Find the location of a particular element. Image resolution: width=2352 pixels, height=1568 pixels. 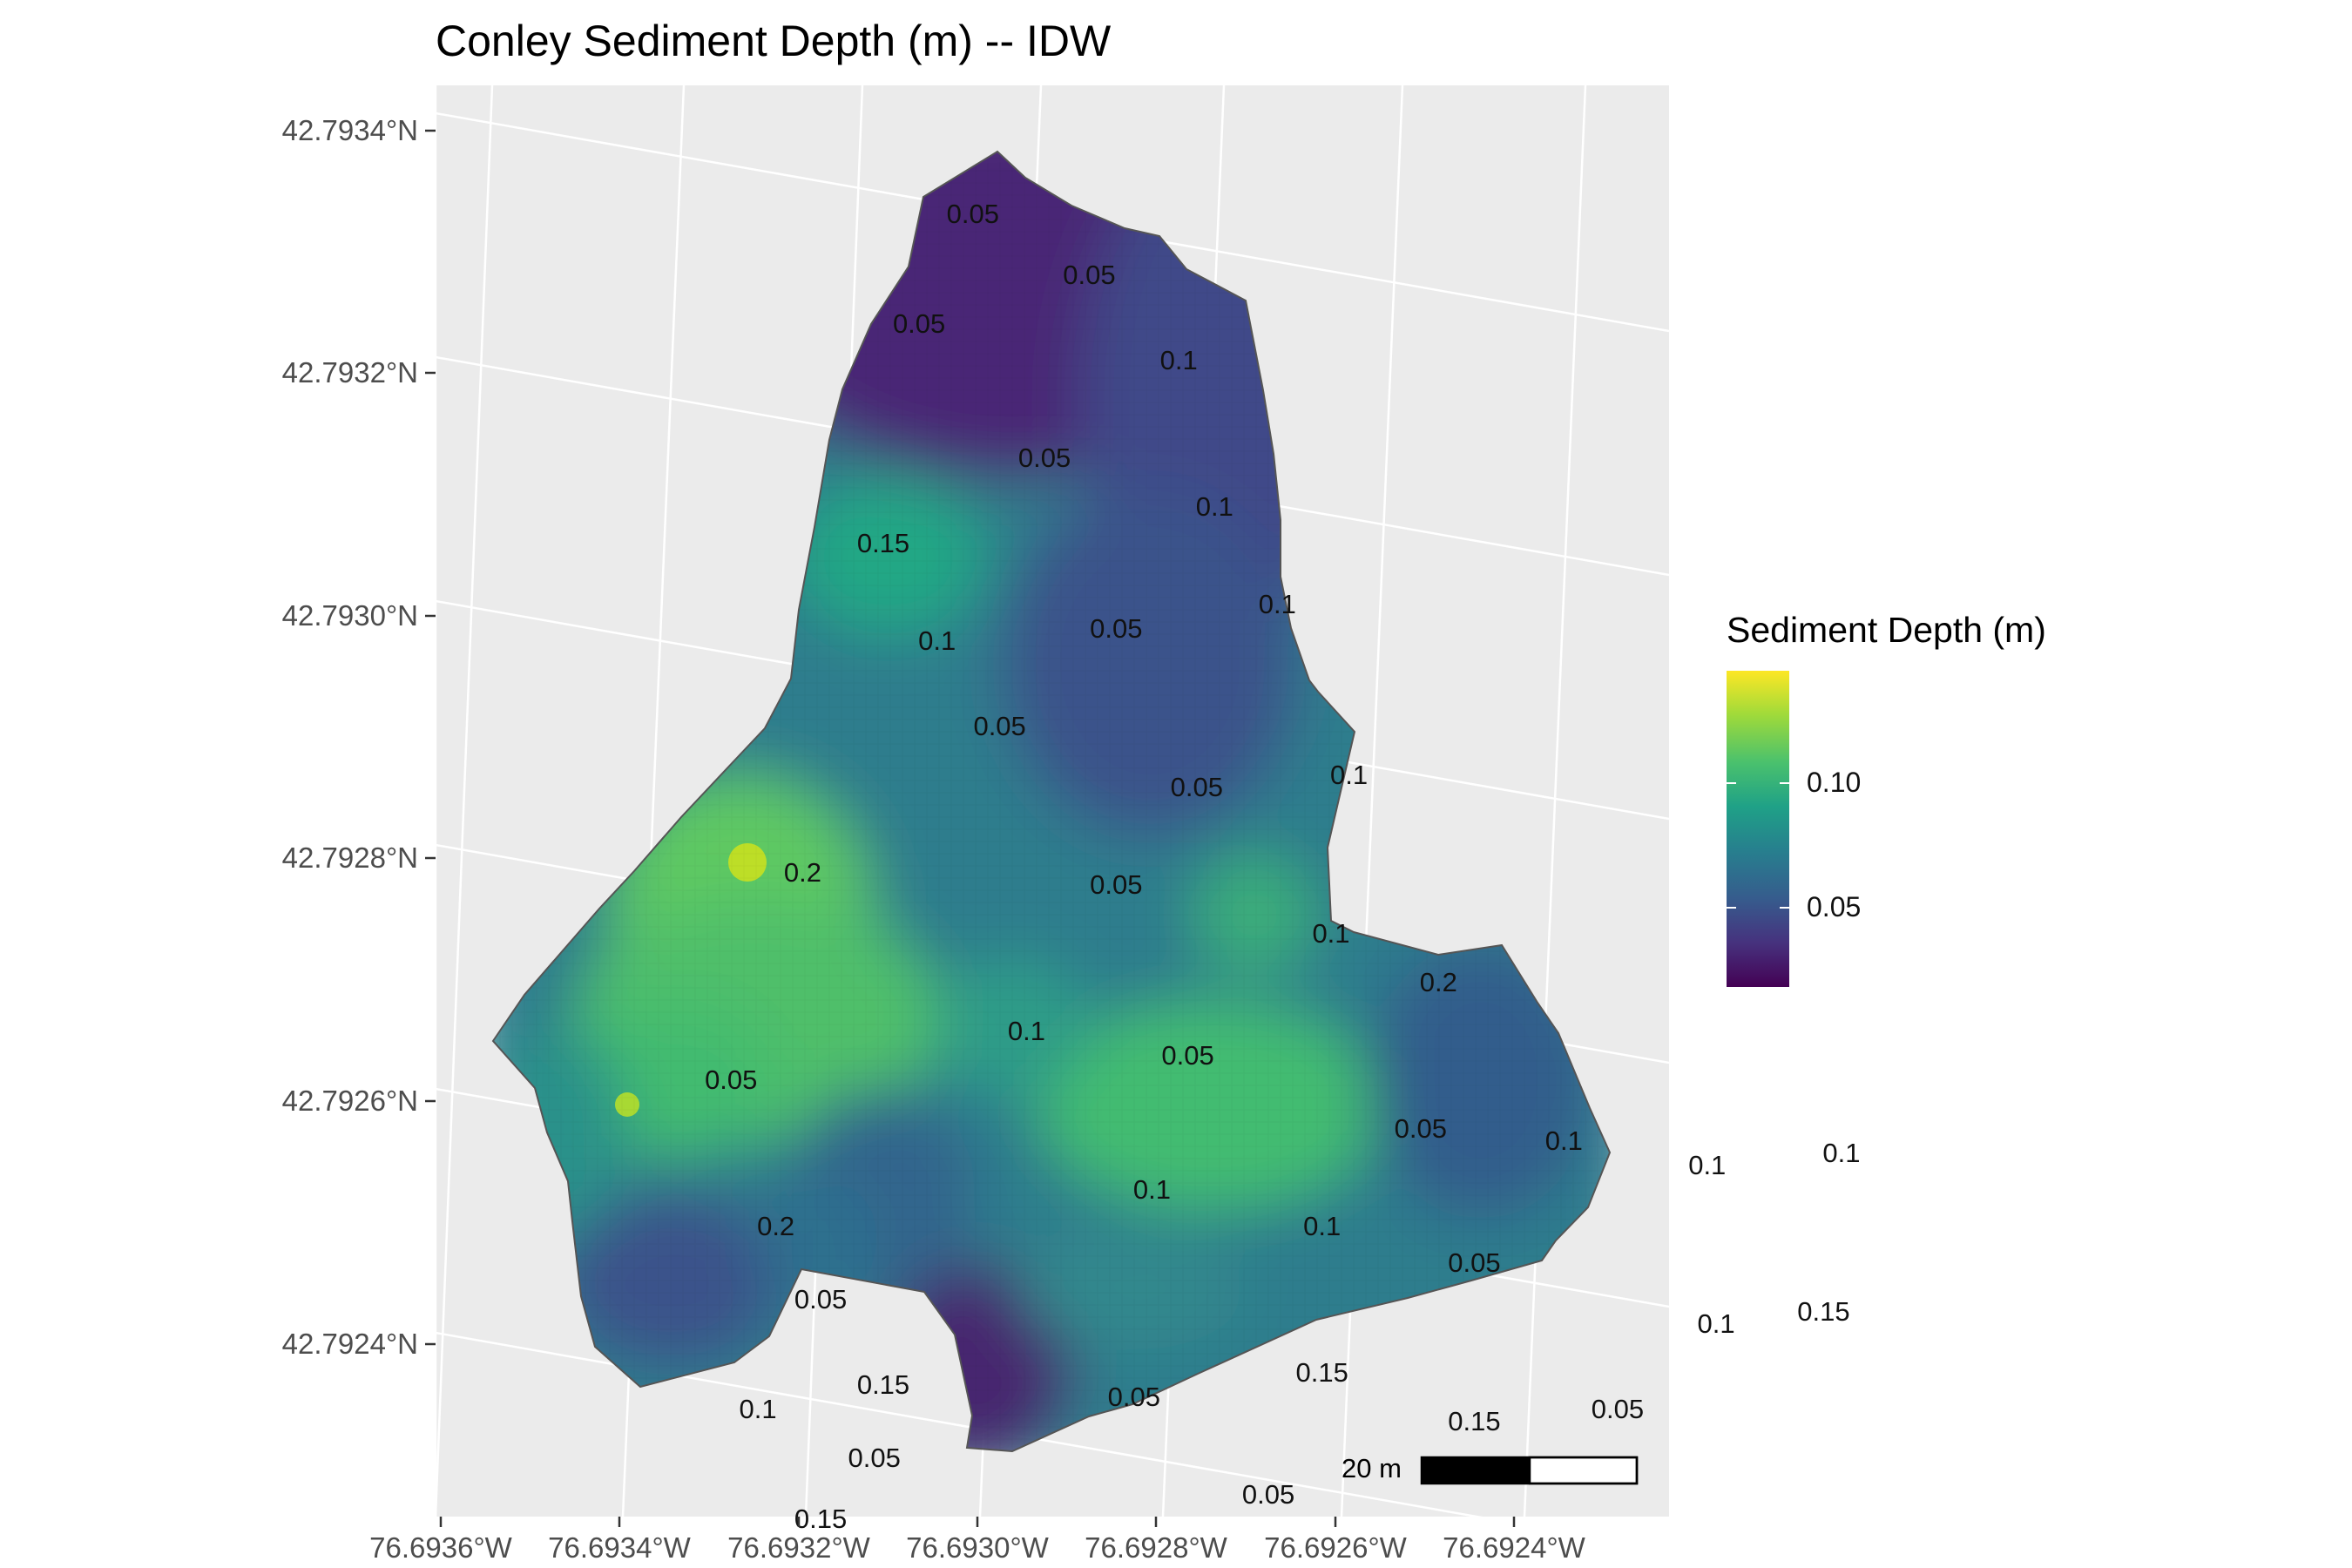

legend-colorbar is located at coordinates (1758, 829).